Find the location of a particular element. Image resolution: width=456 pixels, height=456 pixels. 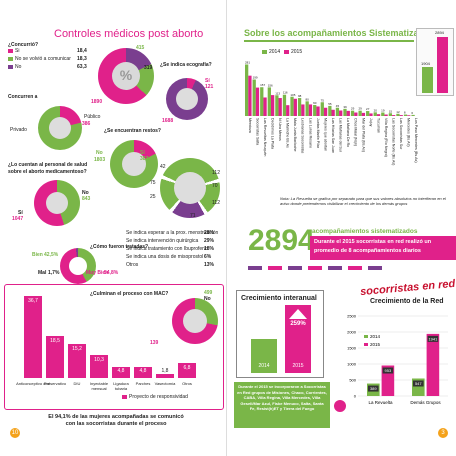

treatment-value: 29% is located at coordinates (209, 241).